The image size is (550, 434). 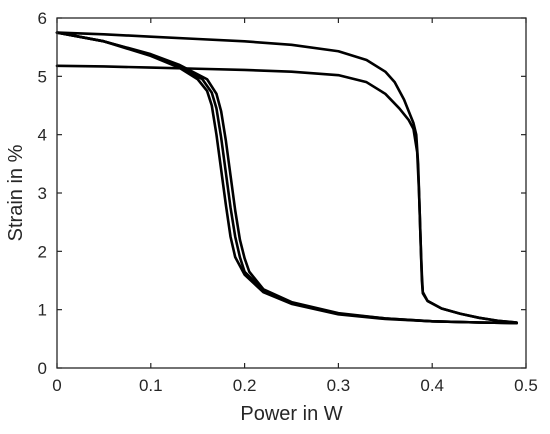 What do you see at coordinates (42, 310) in the screenshot?
I see `y-tick-label: 1` at bounding box center [42, 310].